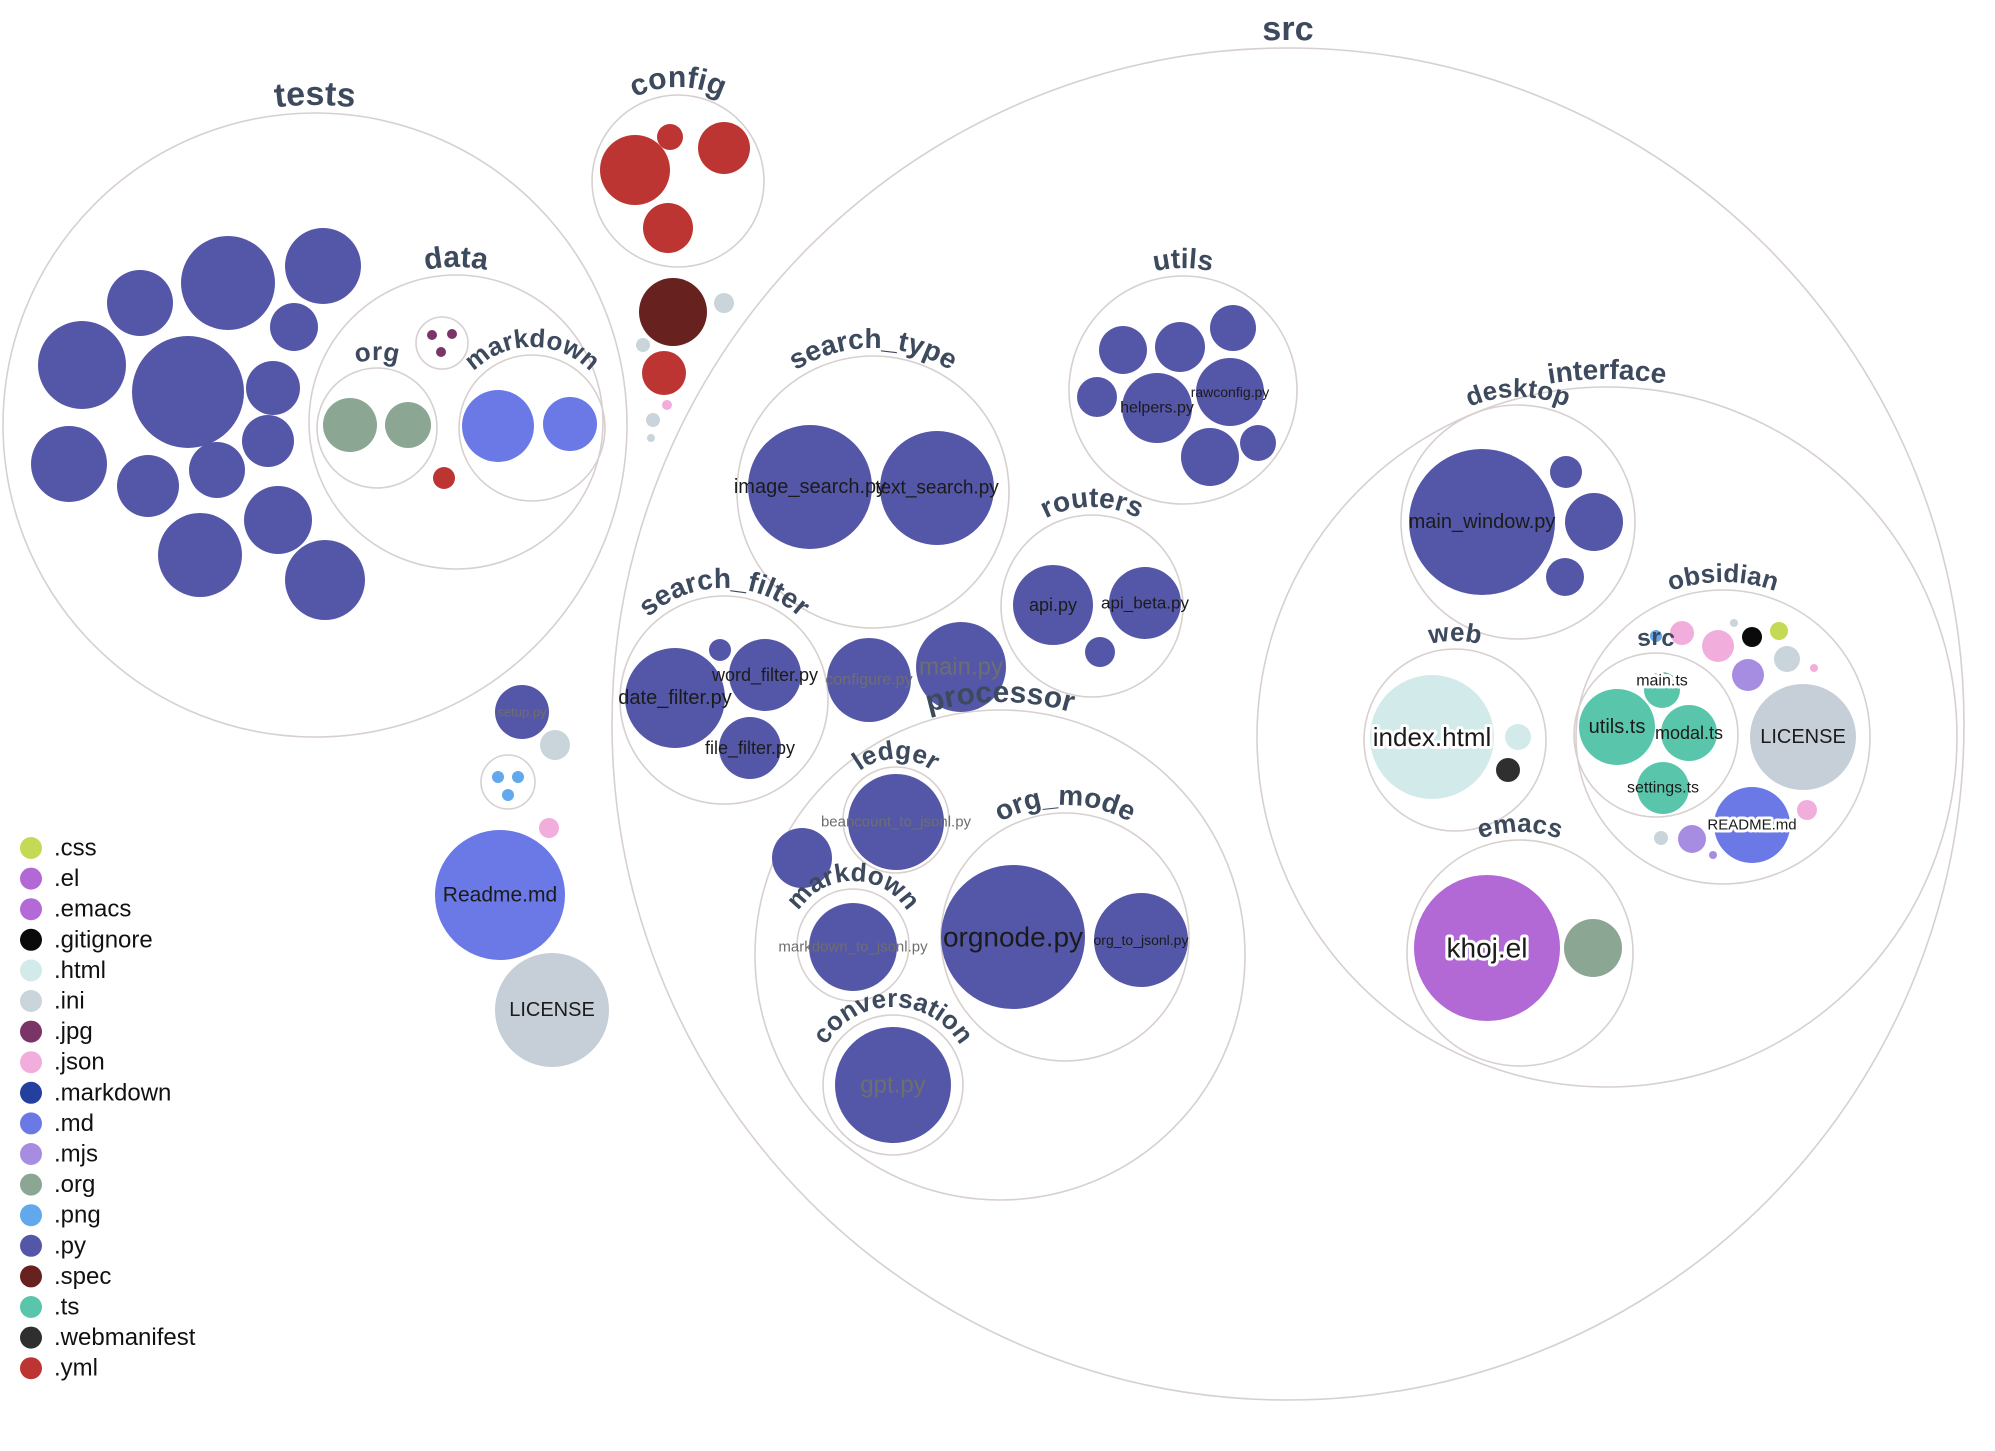 This screenshot has height=1451, width=1995. Describe the element at coordinates (1157, 408) in the screenshot. I see `file-circle-helpers.py` at that location.